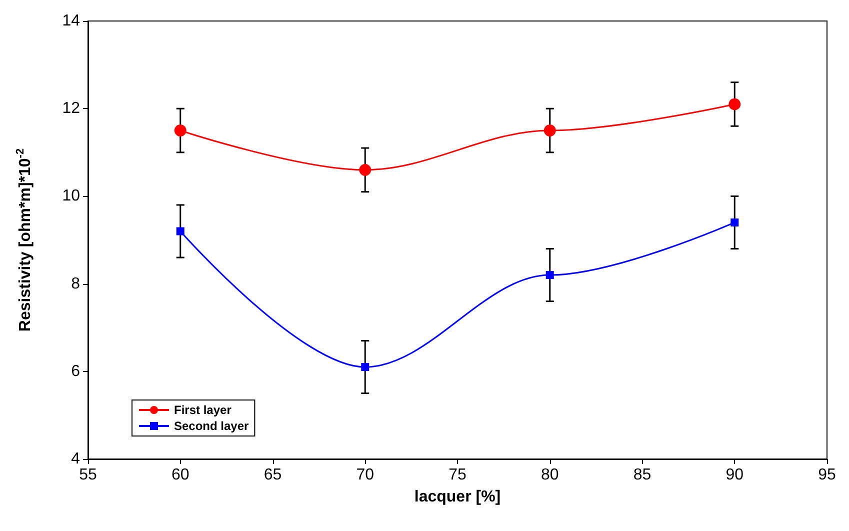 The height and width of the screenshot is (531, 849). I want to click on y-tick-label: 10, so click(71, 196).